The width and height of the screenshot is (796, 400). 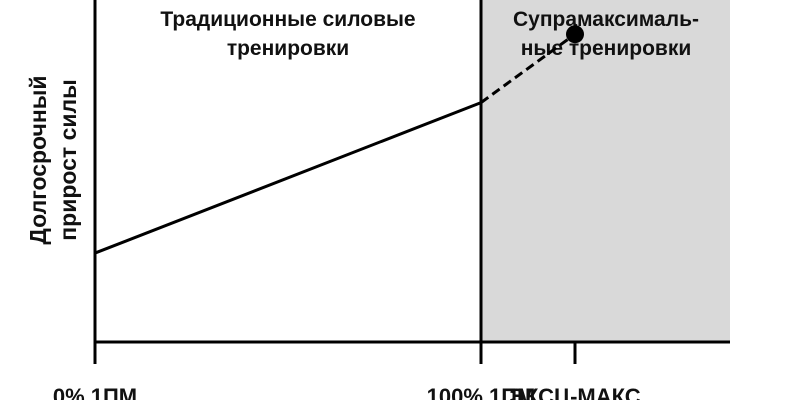 I want to click on y-axis-label-line-2: прирост силы, so click(x=68, y=160).